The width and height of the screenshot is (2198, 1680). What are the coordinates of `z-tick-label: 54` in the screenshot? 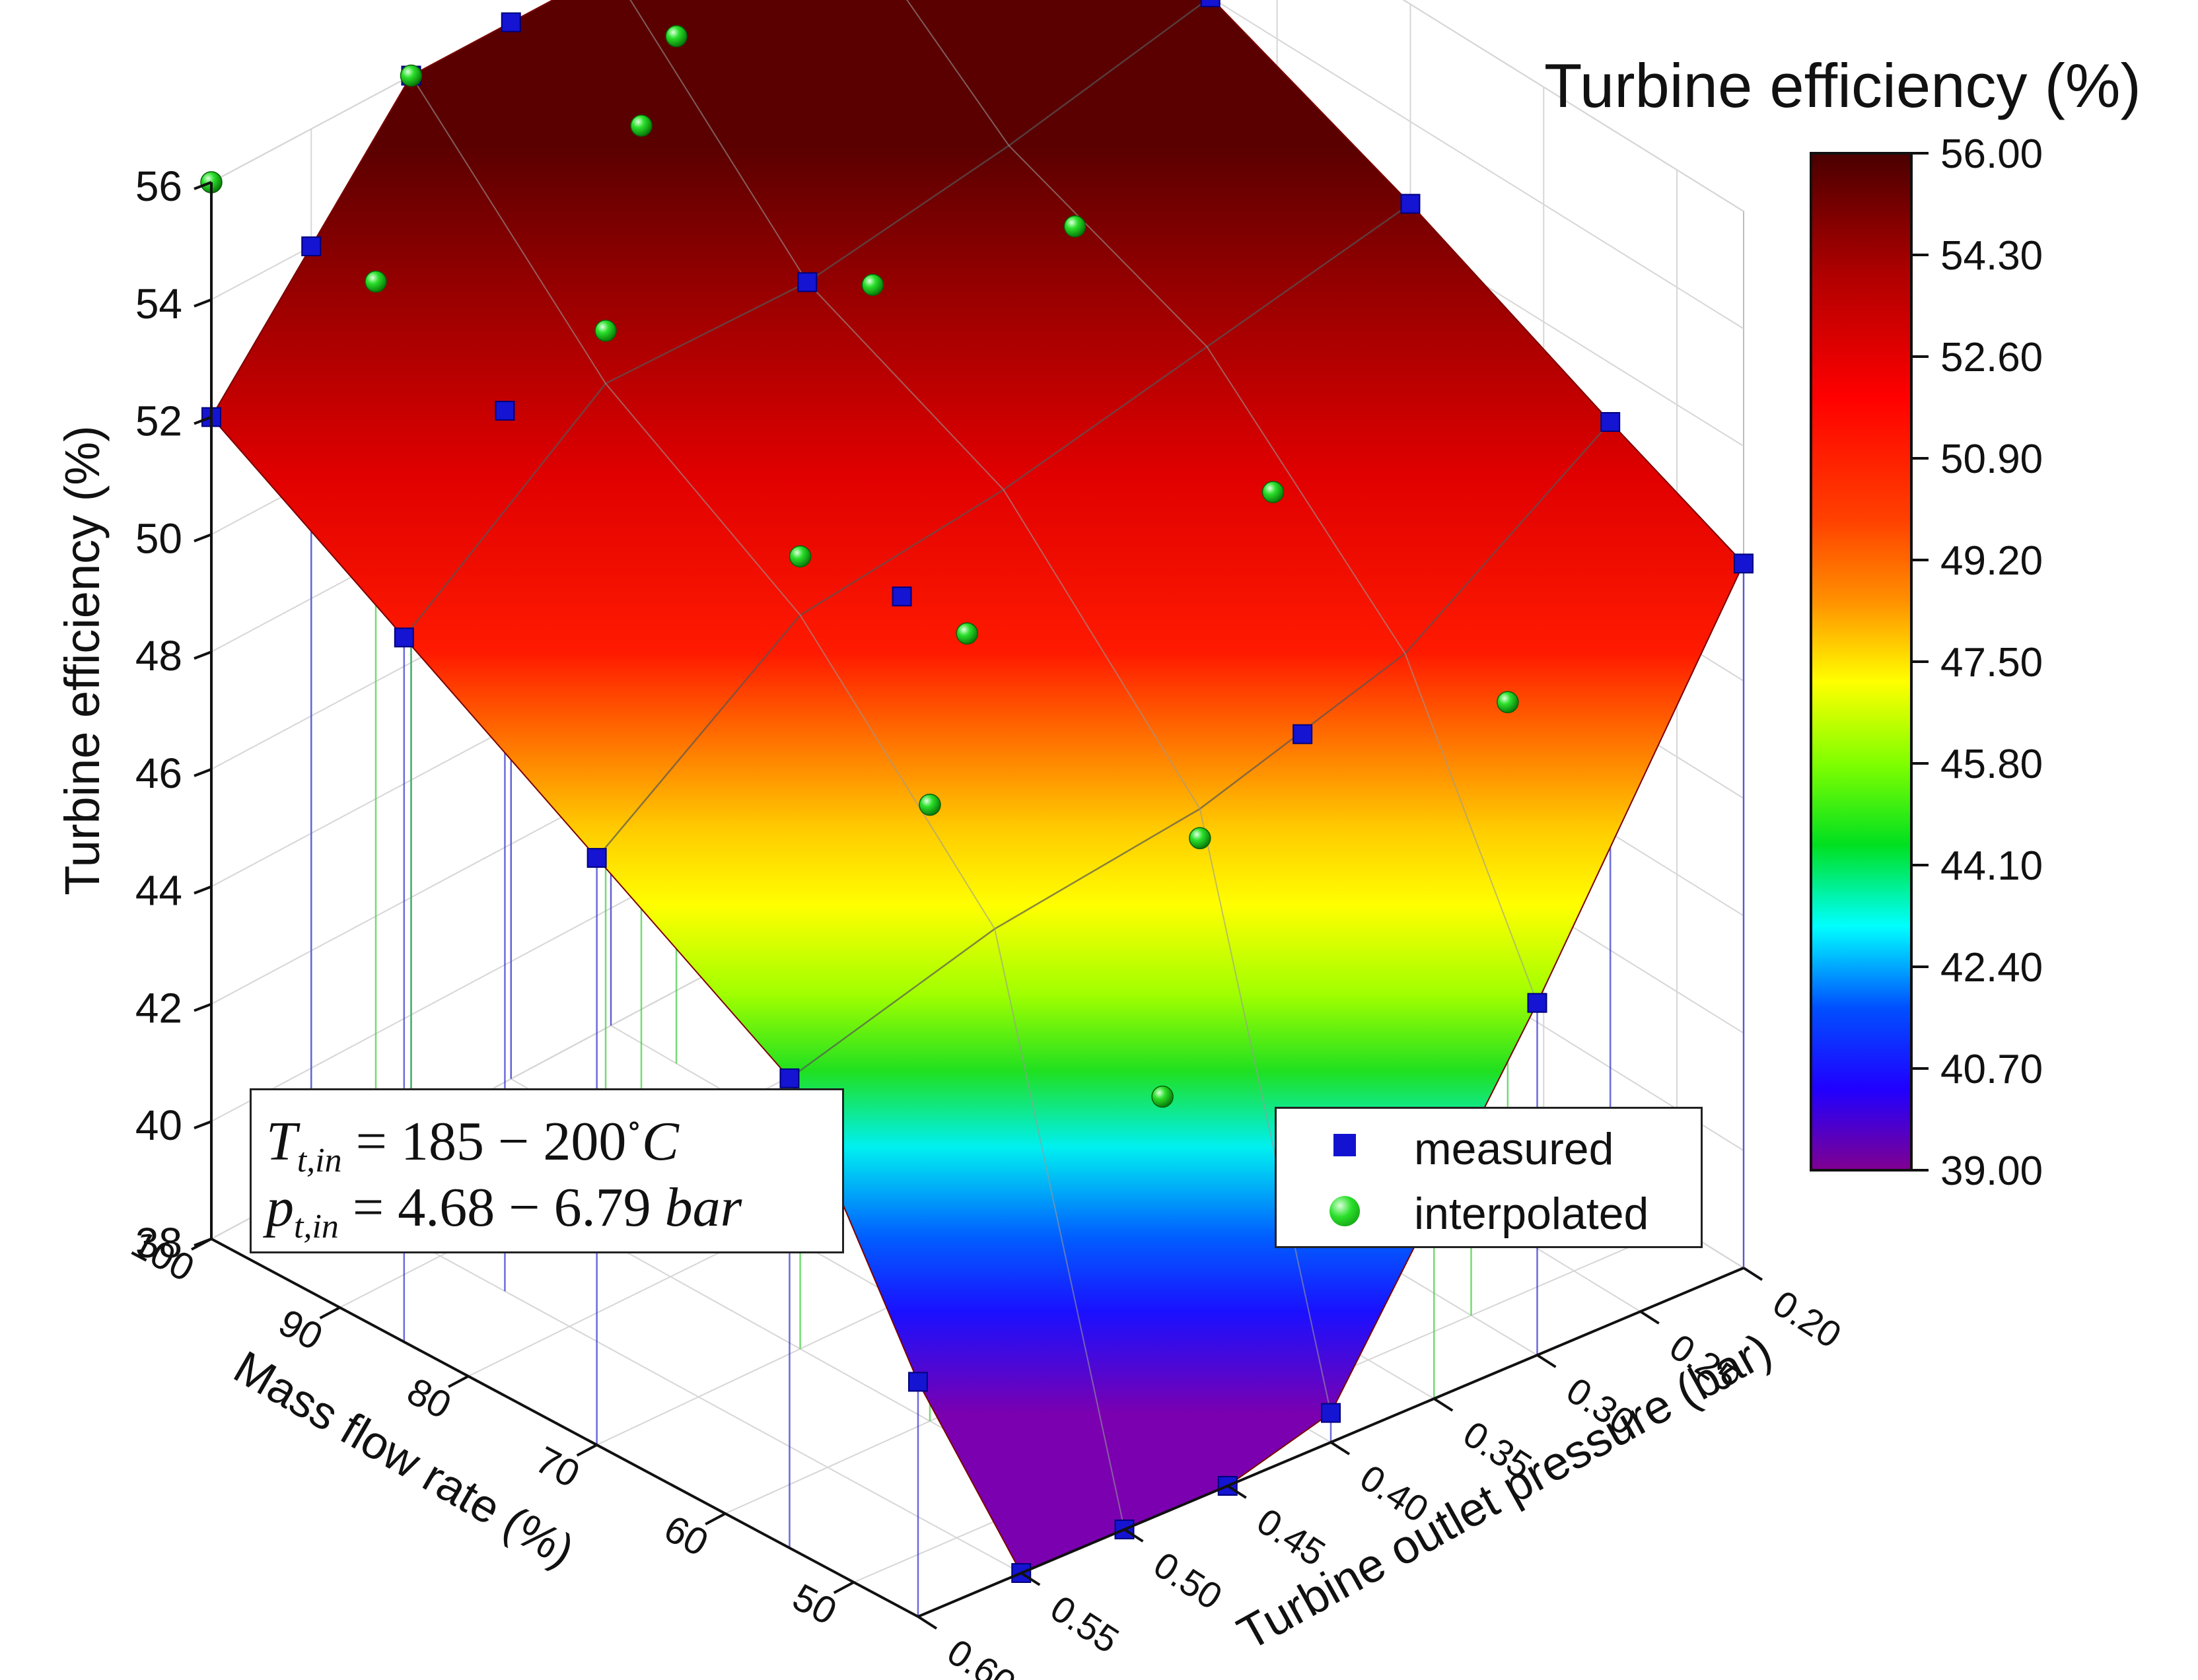 It's located at (158, 304).